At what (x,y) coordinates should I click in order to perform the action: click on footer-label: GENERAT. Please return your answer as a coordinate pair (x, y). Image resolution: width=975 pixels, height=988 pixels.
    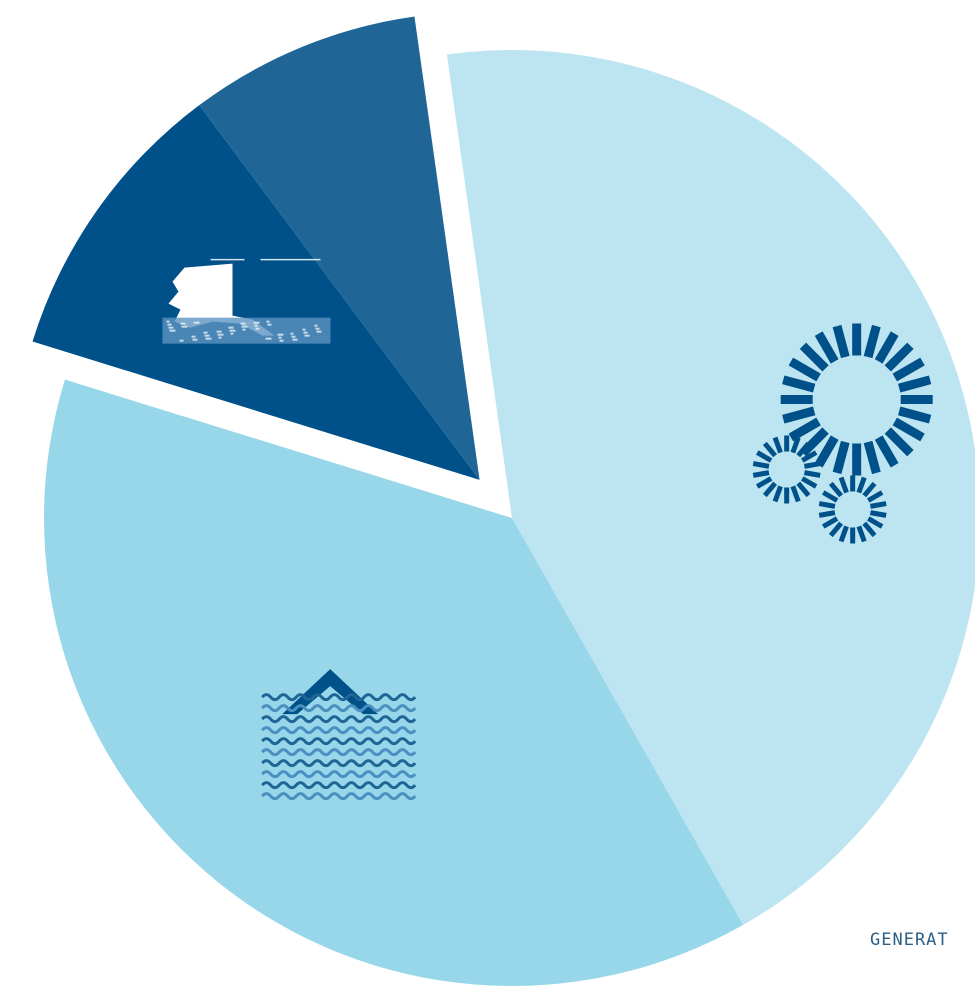
    Looking at the image, I should click on (909, 940).